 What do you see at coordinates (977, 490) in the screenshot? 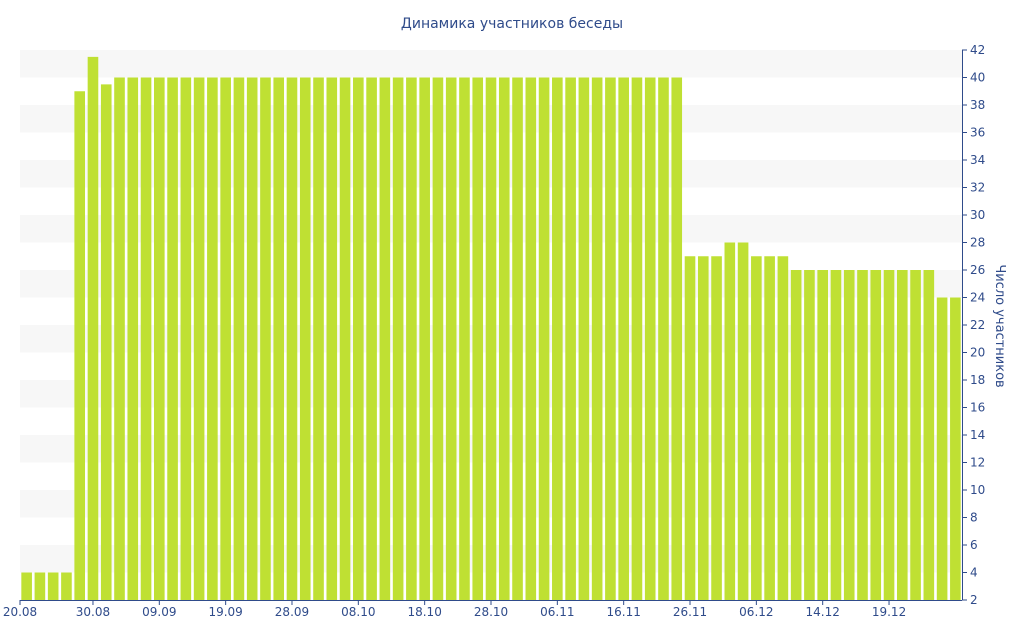
I see `y-tick-label: 10` at bounding box center [977, 490].